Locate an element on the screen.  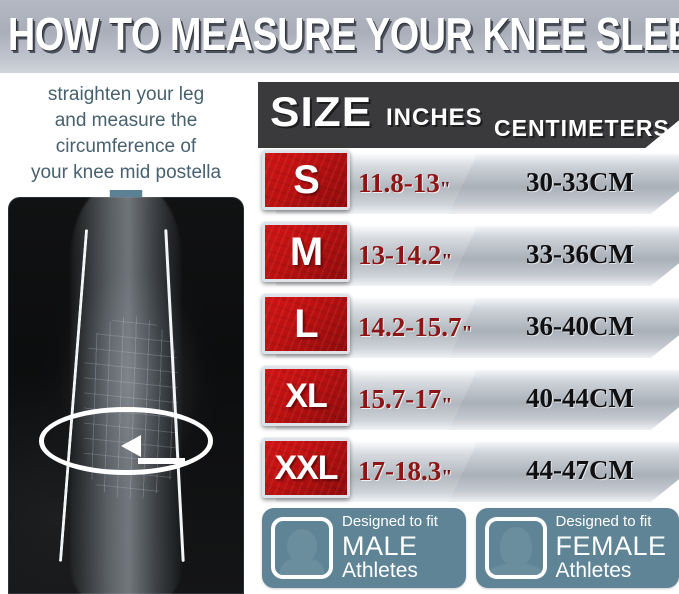
badge-text: Designed to fit FEMALE Athletes is located at coordinates (611, 548).